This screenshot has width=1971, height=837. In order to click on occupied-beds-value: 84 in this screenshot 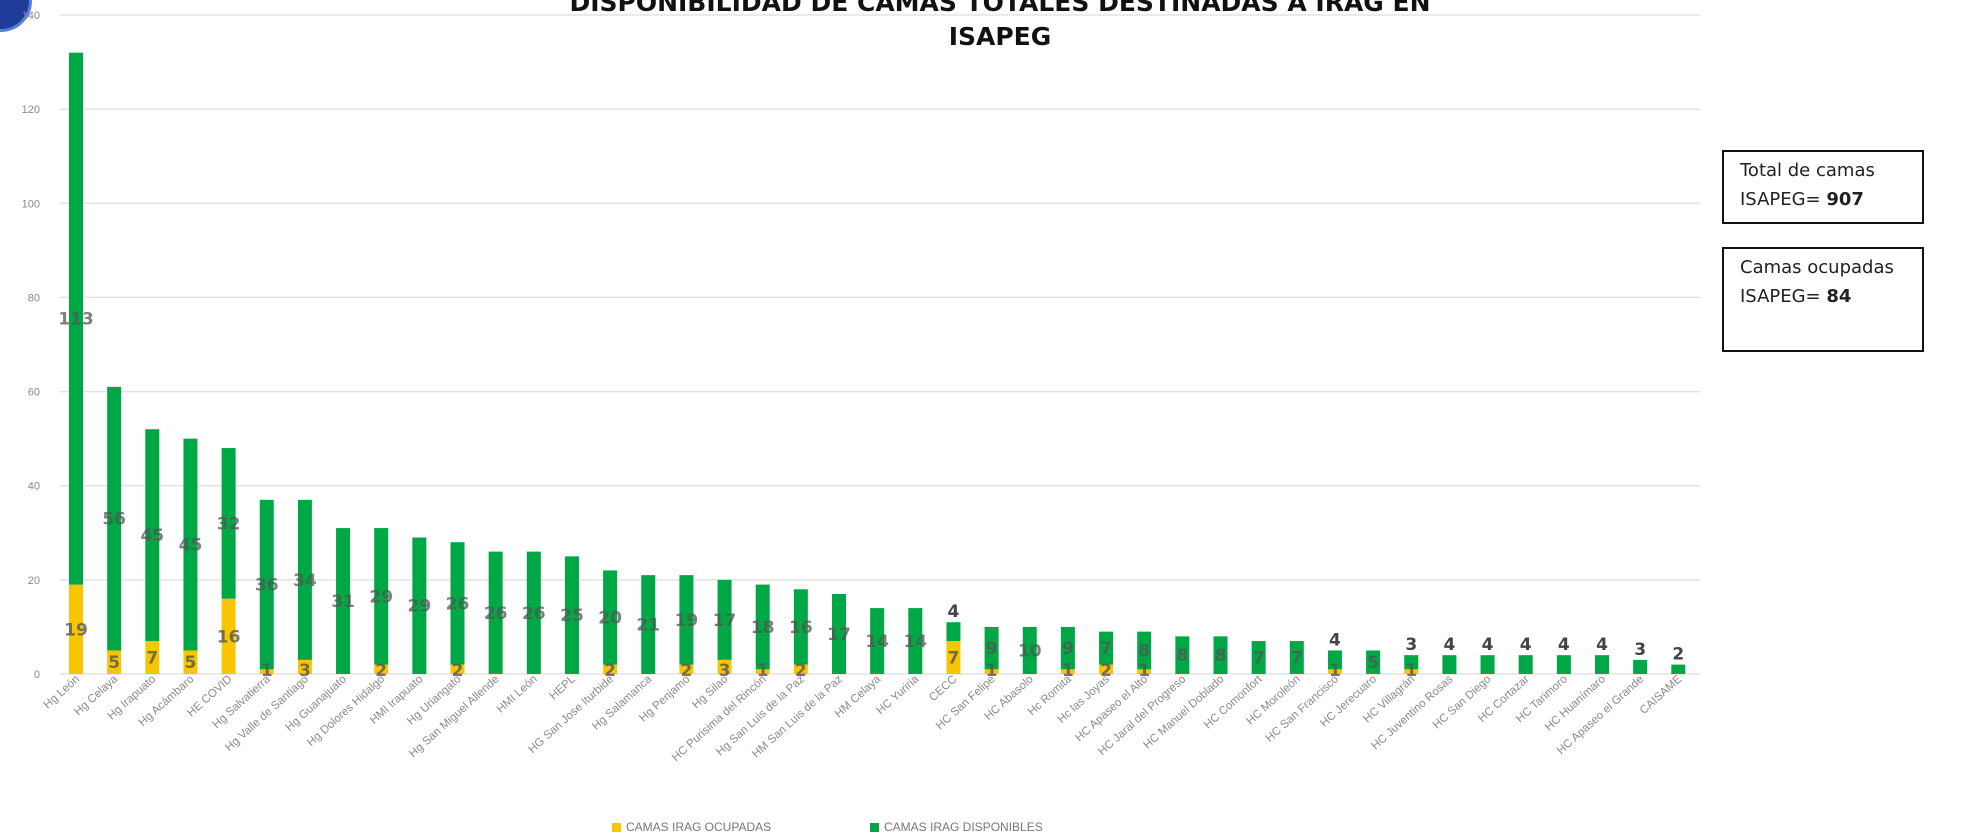, I will do `click(1839, 296)`.